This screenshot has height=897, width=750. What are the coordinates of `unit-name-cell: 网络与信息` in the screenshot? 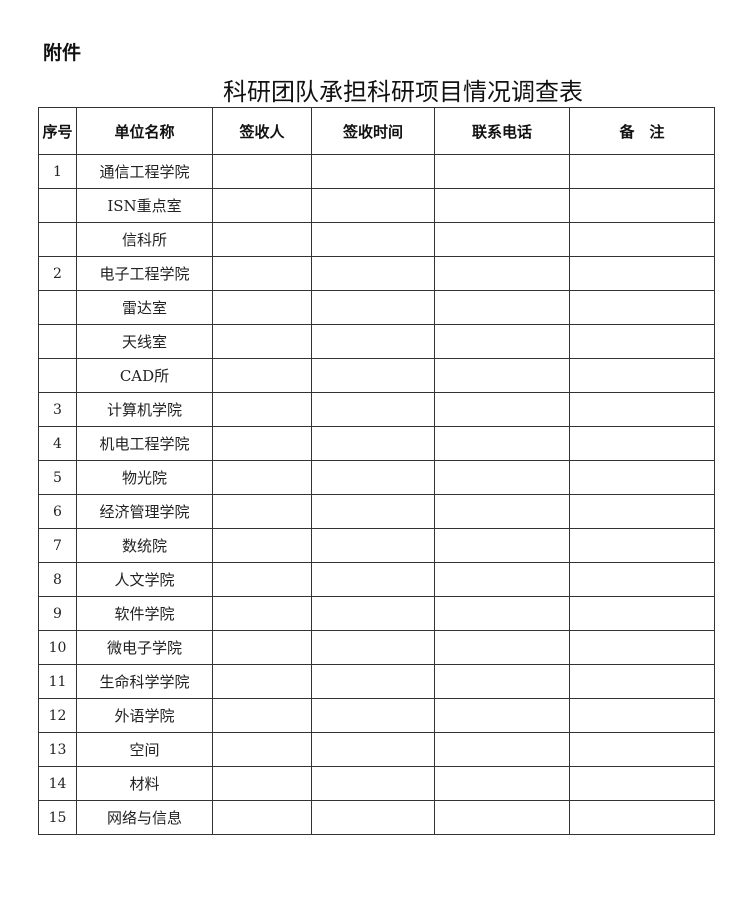 It's located at (144, 817).